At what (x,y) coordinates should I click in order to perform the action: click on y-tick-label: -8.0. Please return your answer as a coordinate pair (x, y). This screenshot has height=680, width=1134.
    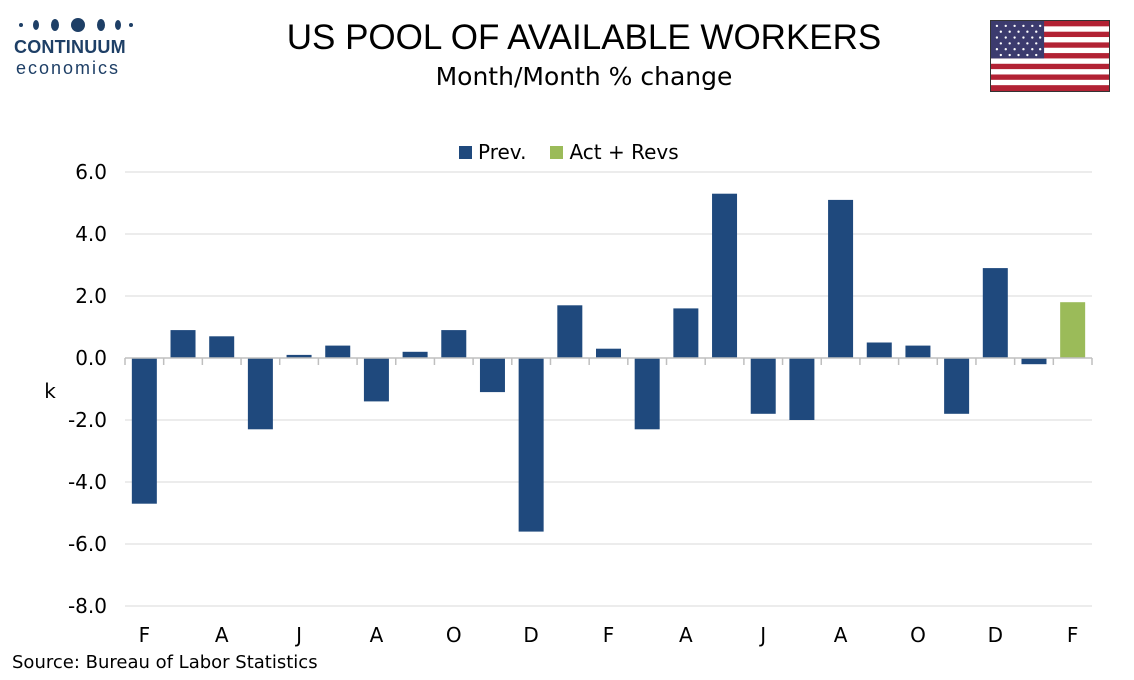
    Looking at the image, I should click on (87, 606).